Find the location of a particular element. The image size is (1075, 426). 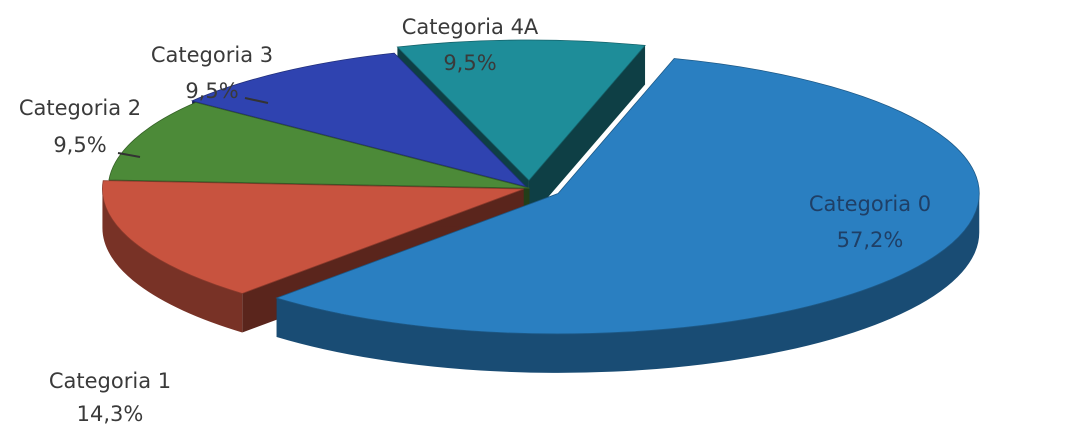

pie-slice-categoria-4a is located at coordinates (521, 110).